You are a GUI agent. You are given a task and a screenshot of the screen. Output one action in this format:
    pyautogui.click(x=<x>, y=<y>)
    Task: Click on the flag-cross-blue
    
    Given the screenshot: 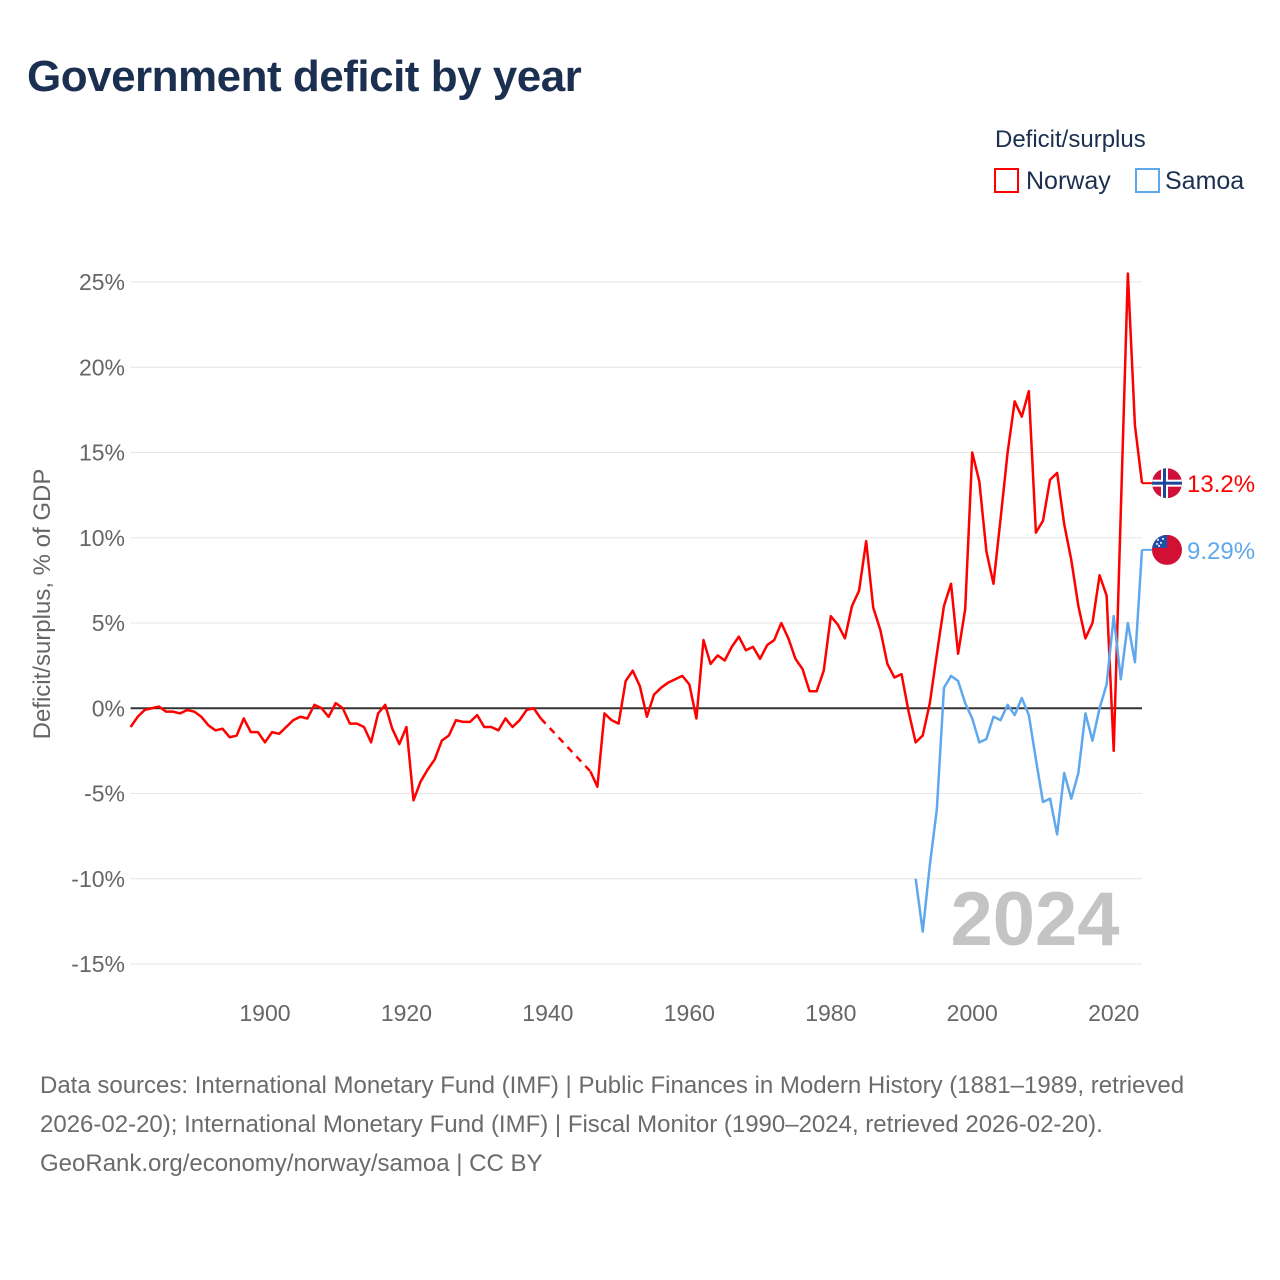 What is the action you would take?
    pyautogui.click(x=1167, y=483)
    